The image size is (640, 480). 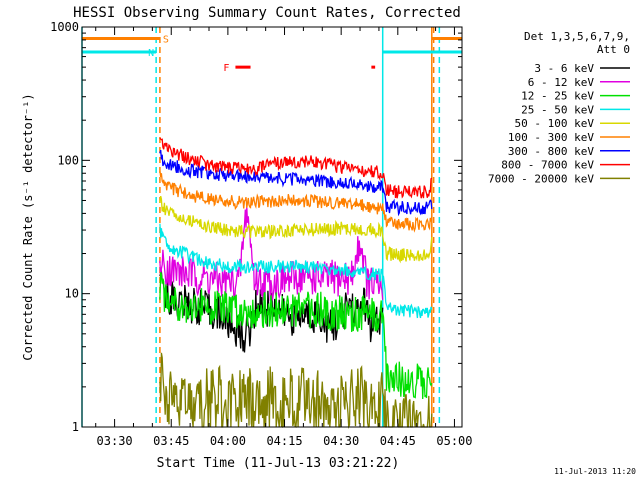 I want to click on flag-label-N: N, so click(x=151, y=53).